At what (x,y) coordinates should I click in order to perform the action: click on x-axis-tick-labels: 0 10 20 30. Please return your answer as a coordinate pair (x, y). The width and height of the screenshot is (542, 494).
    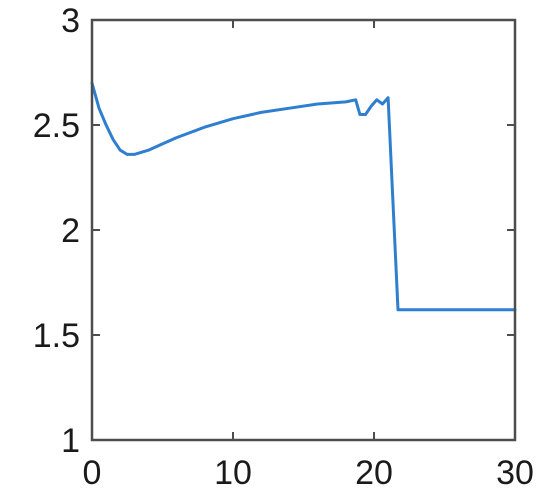
    Looking at the image, I should click on (308, 473).